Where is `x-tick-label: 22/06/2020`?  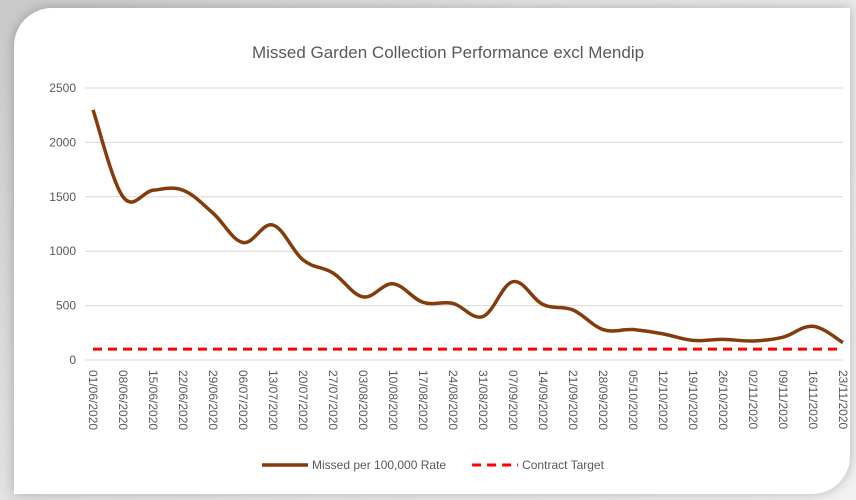 x-tick-label: 22/06/2020 is located at coordinates (183, 400).